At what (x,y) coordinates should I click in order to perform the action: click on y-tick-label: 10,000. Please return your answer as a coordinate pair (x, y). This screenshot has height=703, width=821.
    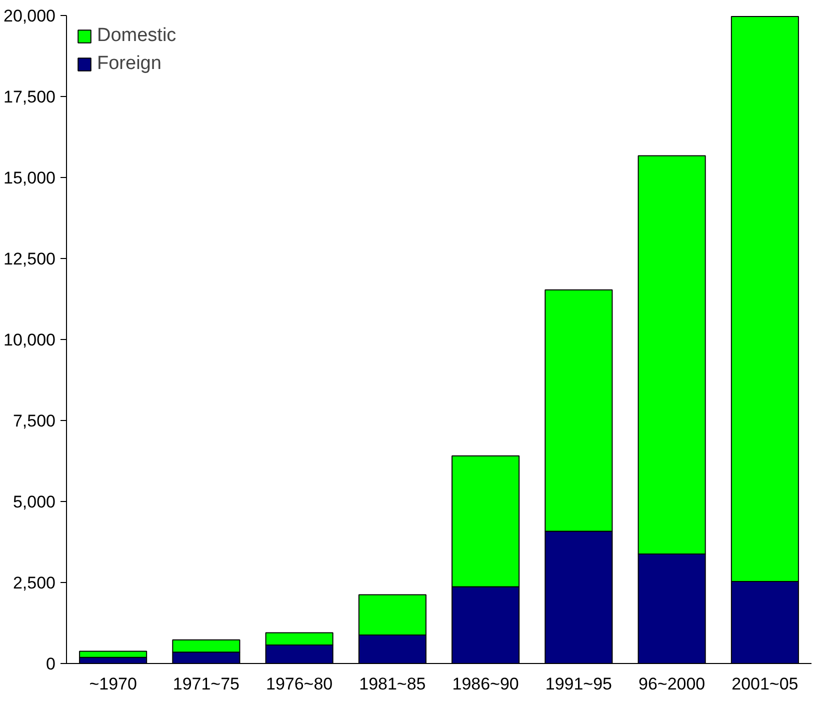
    Looking at the image, I should click on (30, 340).